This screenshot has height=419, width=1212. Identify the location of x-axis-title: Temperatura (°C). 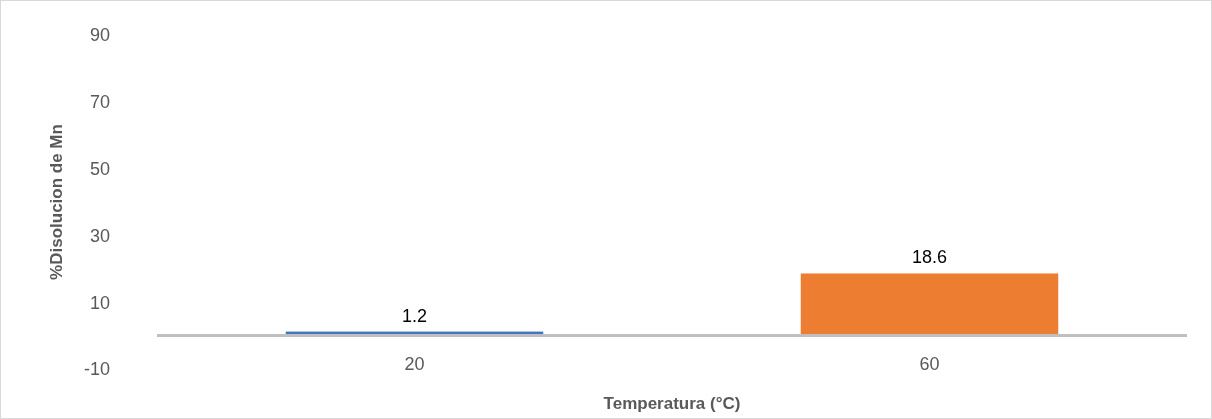
(672, 403).